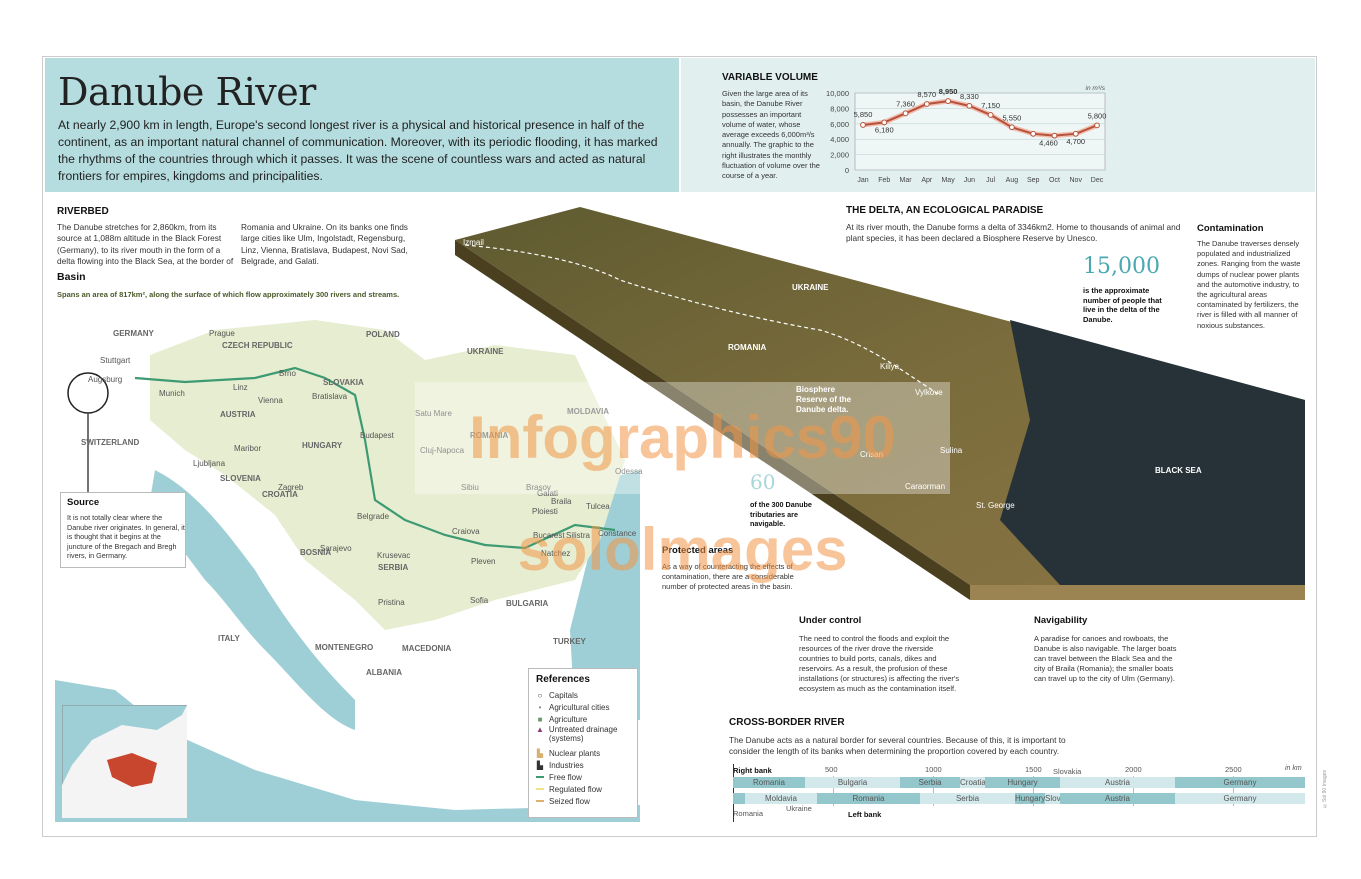  What do you see at coordinates (824, 399) in the screenshot?
I see `delta-label-biosphere: Biosphere Reserve of the Danube delta.` at bounding box center [824, 399].